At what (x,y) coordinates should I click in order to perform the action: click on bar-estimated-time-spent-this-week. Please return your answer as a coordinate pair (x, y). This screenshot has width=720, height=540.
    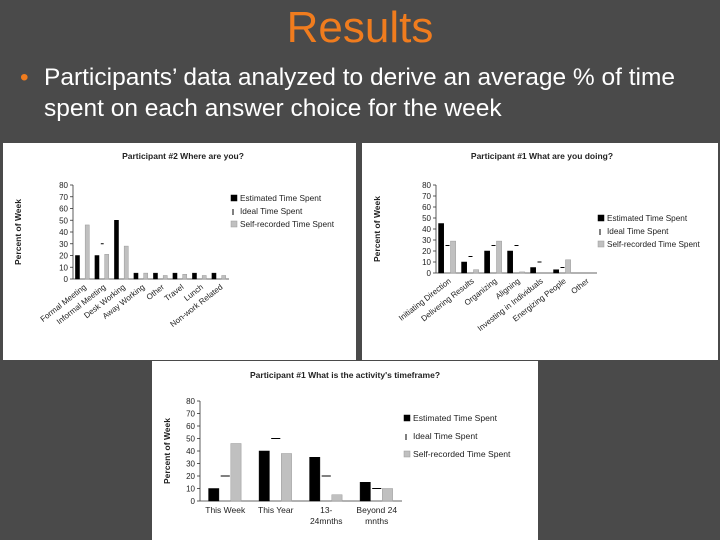
    Looking at the image, I should click on (214, 495).